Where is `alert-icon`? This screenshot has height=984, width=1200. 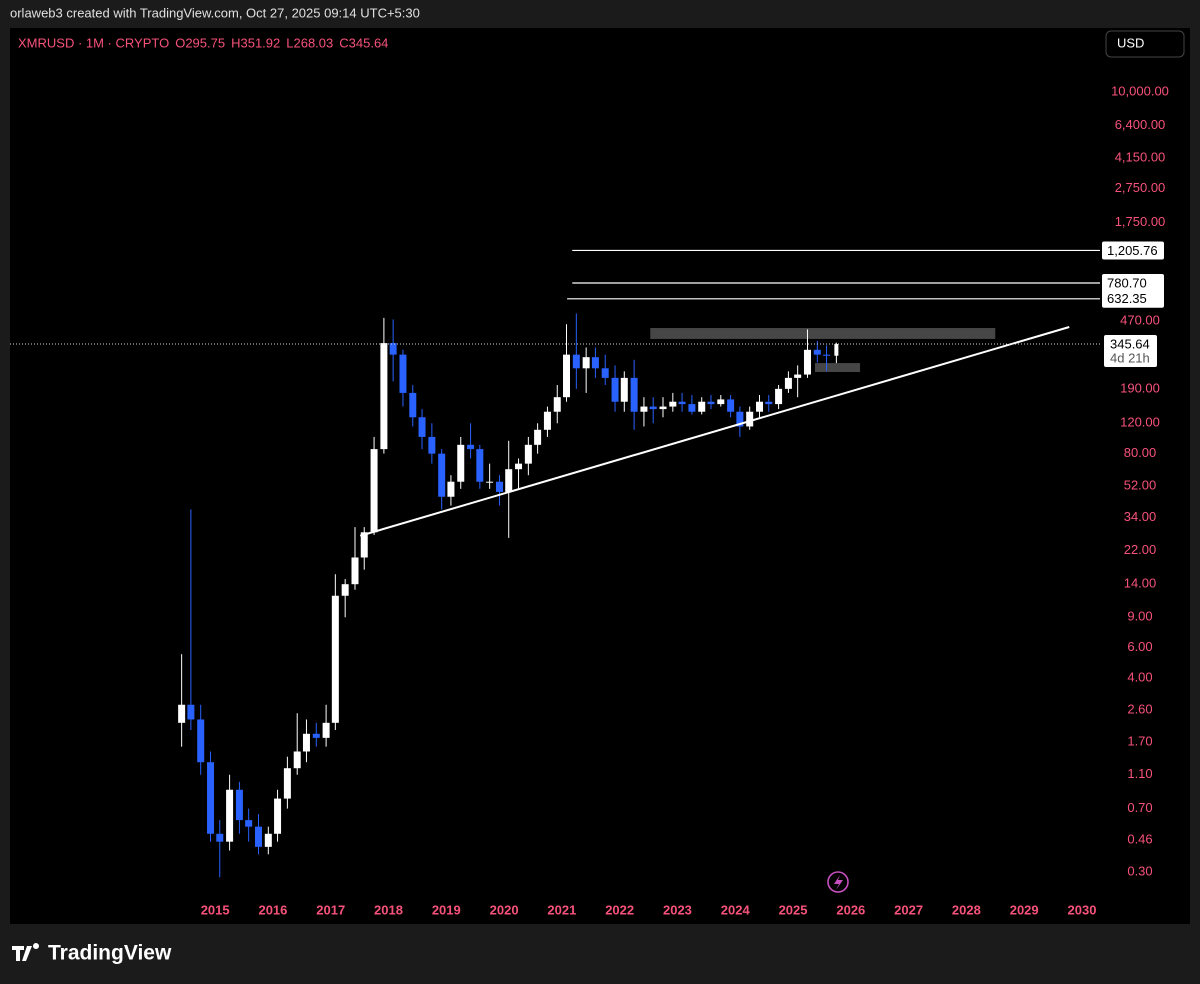 alert-icon is located at coordinates (838, 882).